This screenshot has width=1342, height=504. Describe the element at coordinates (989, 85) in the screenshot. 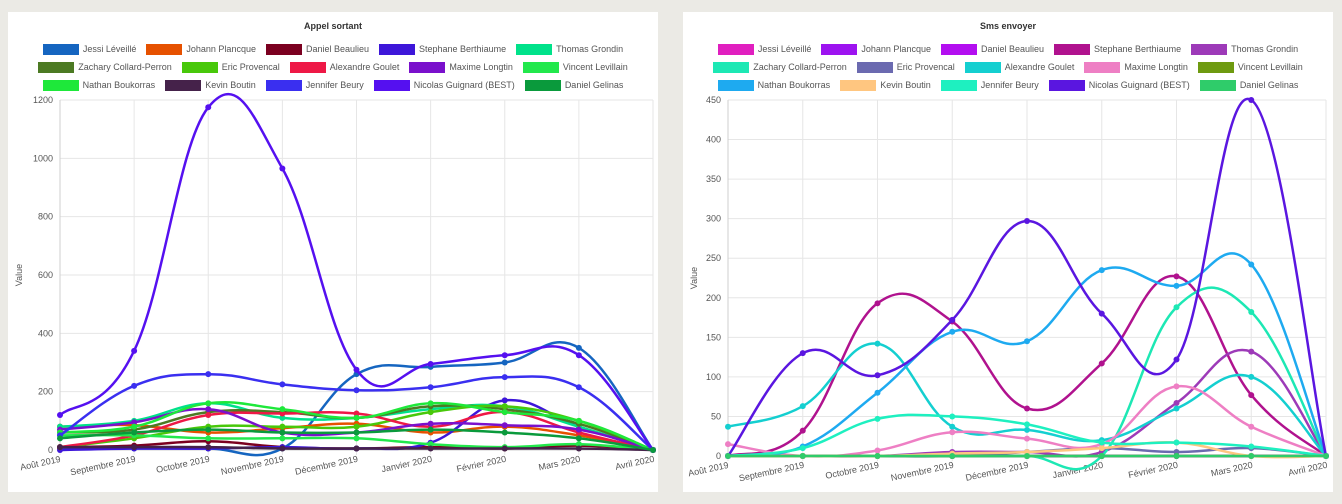

I see `legend-item-jennifer-beury: Jennifer Beury` at that location.